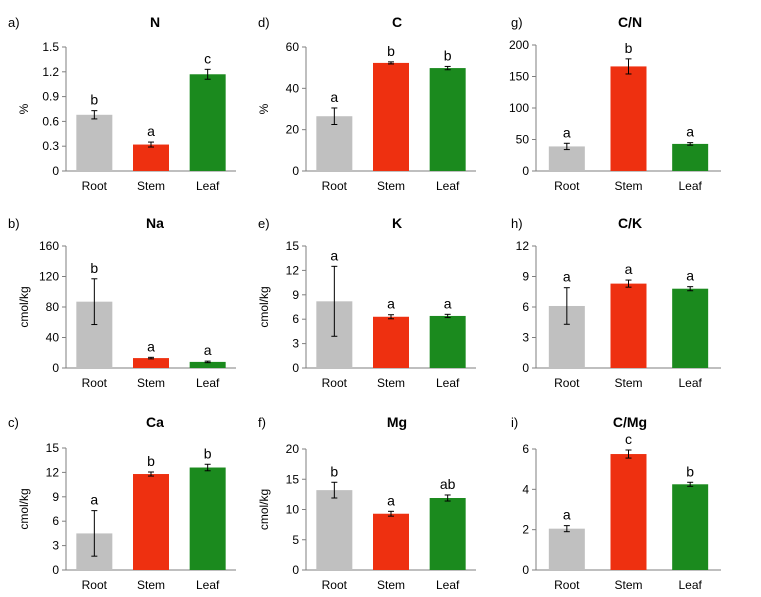 This screenshot has height=597, width=761. What do you see at coordinates (49, 246) in the screenshot?
I see `y-tick-label: 160` at bounding box center [49, 246].